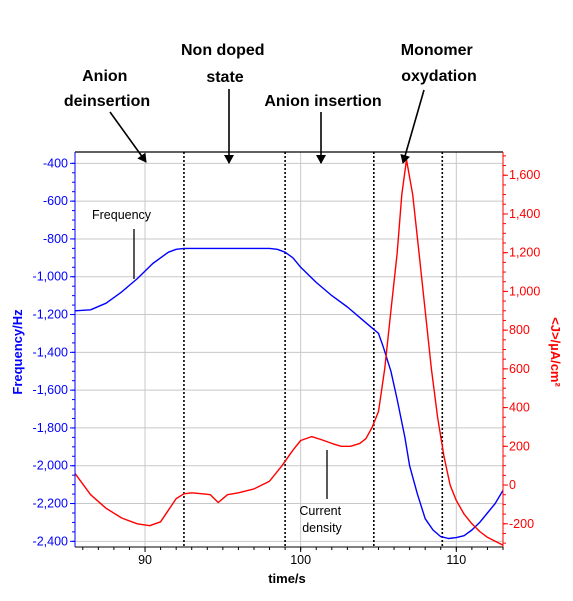  What do you see at coordinates (524, 175) in the screenshot?
I see `right-y-tick-label: 1,600` at bounding box center [524, 175].